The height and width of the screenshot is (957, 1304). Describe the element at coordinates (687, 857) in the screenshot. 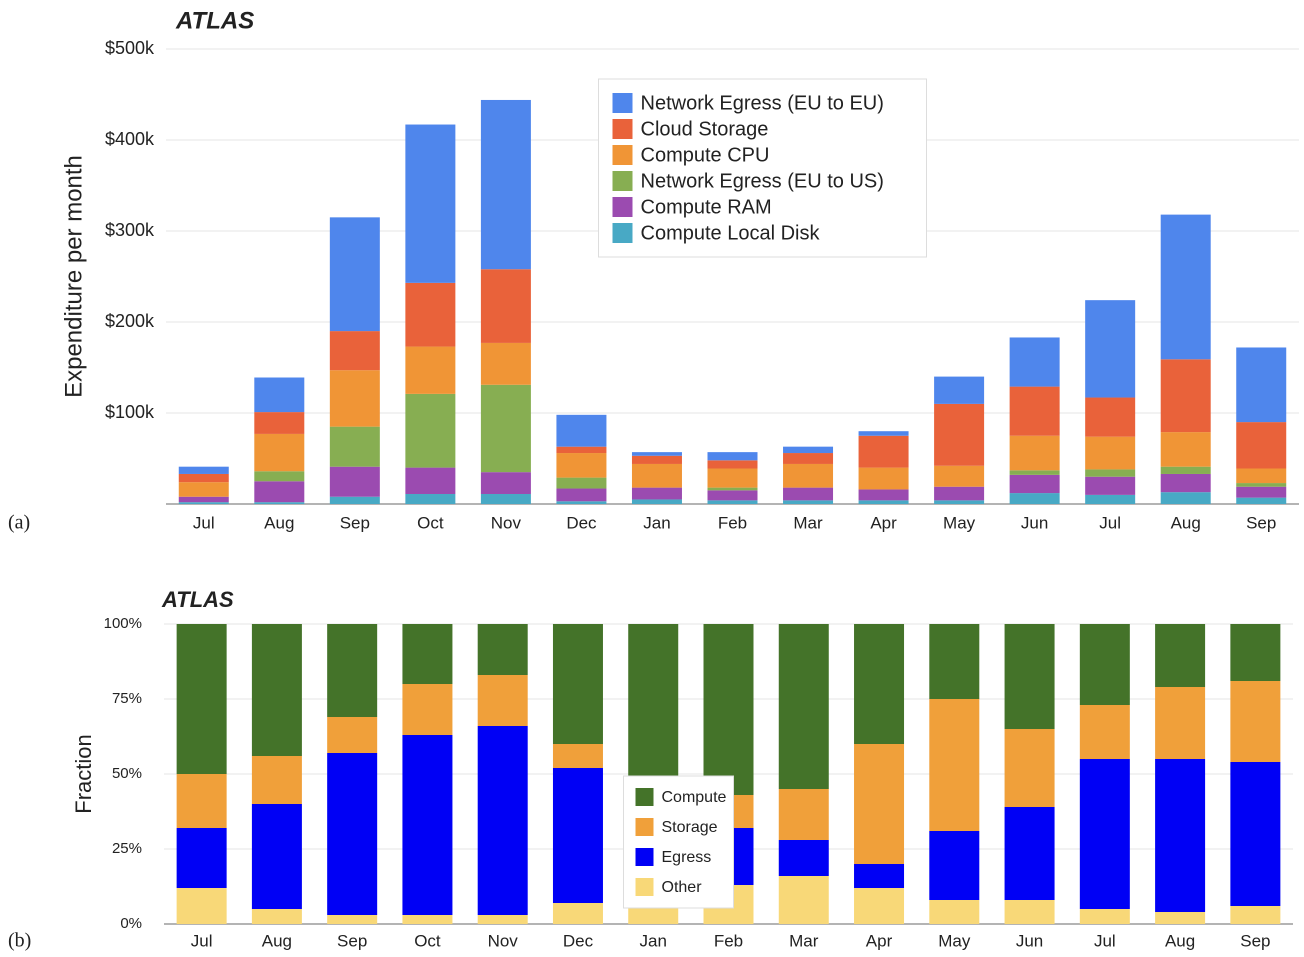

I see `legend-label: Egress` at that location.